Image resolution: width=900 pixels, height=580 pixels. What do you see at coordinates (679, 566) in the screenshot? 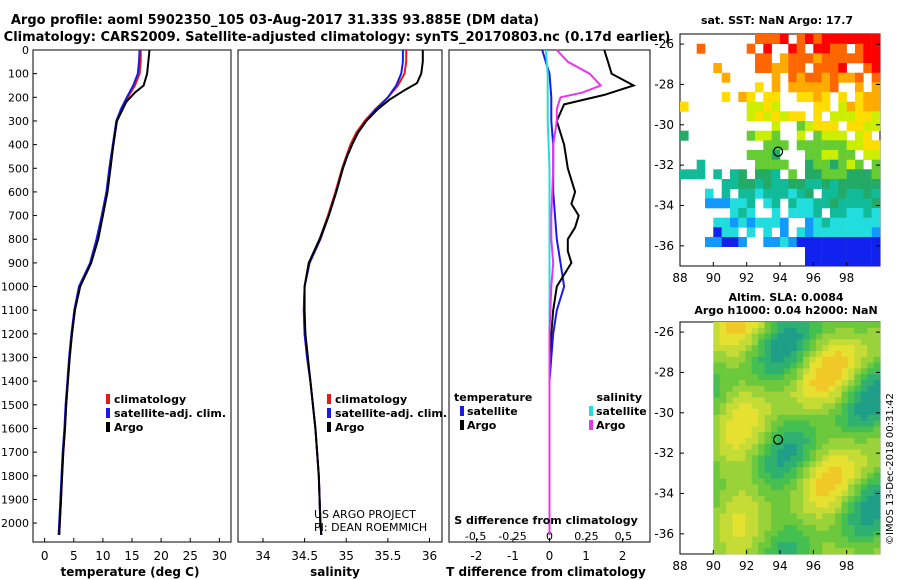
I see `sla-map-lon-label: 88` at bounding box center [679, 566].